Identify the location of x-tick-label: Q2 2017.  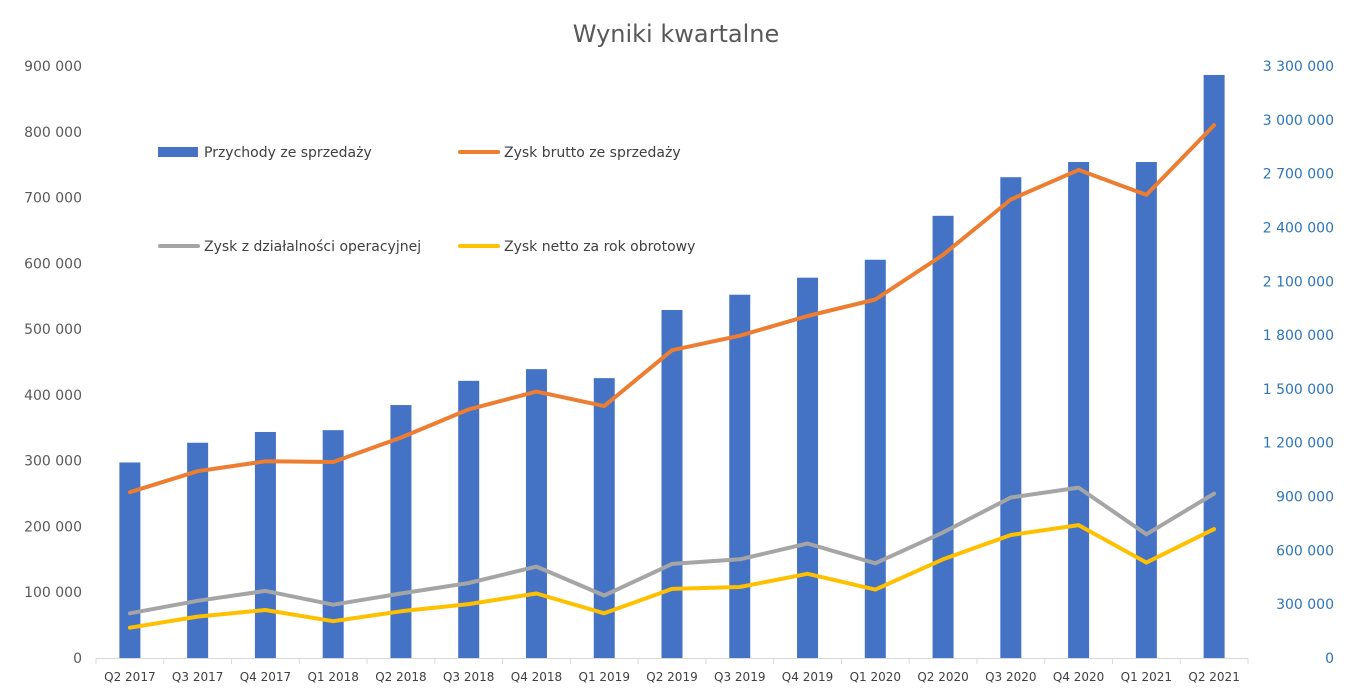
(129, 677).